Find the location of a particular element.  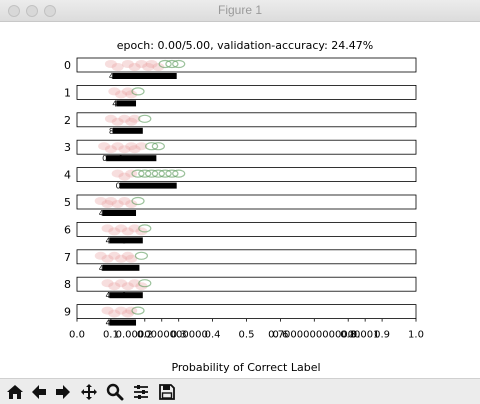

subplot-row-7: 74 is located at coordinates (240, 261).